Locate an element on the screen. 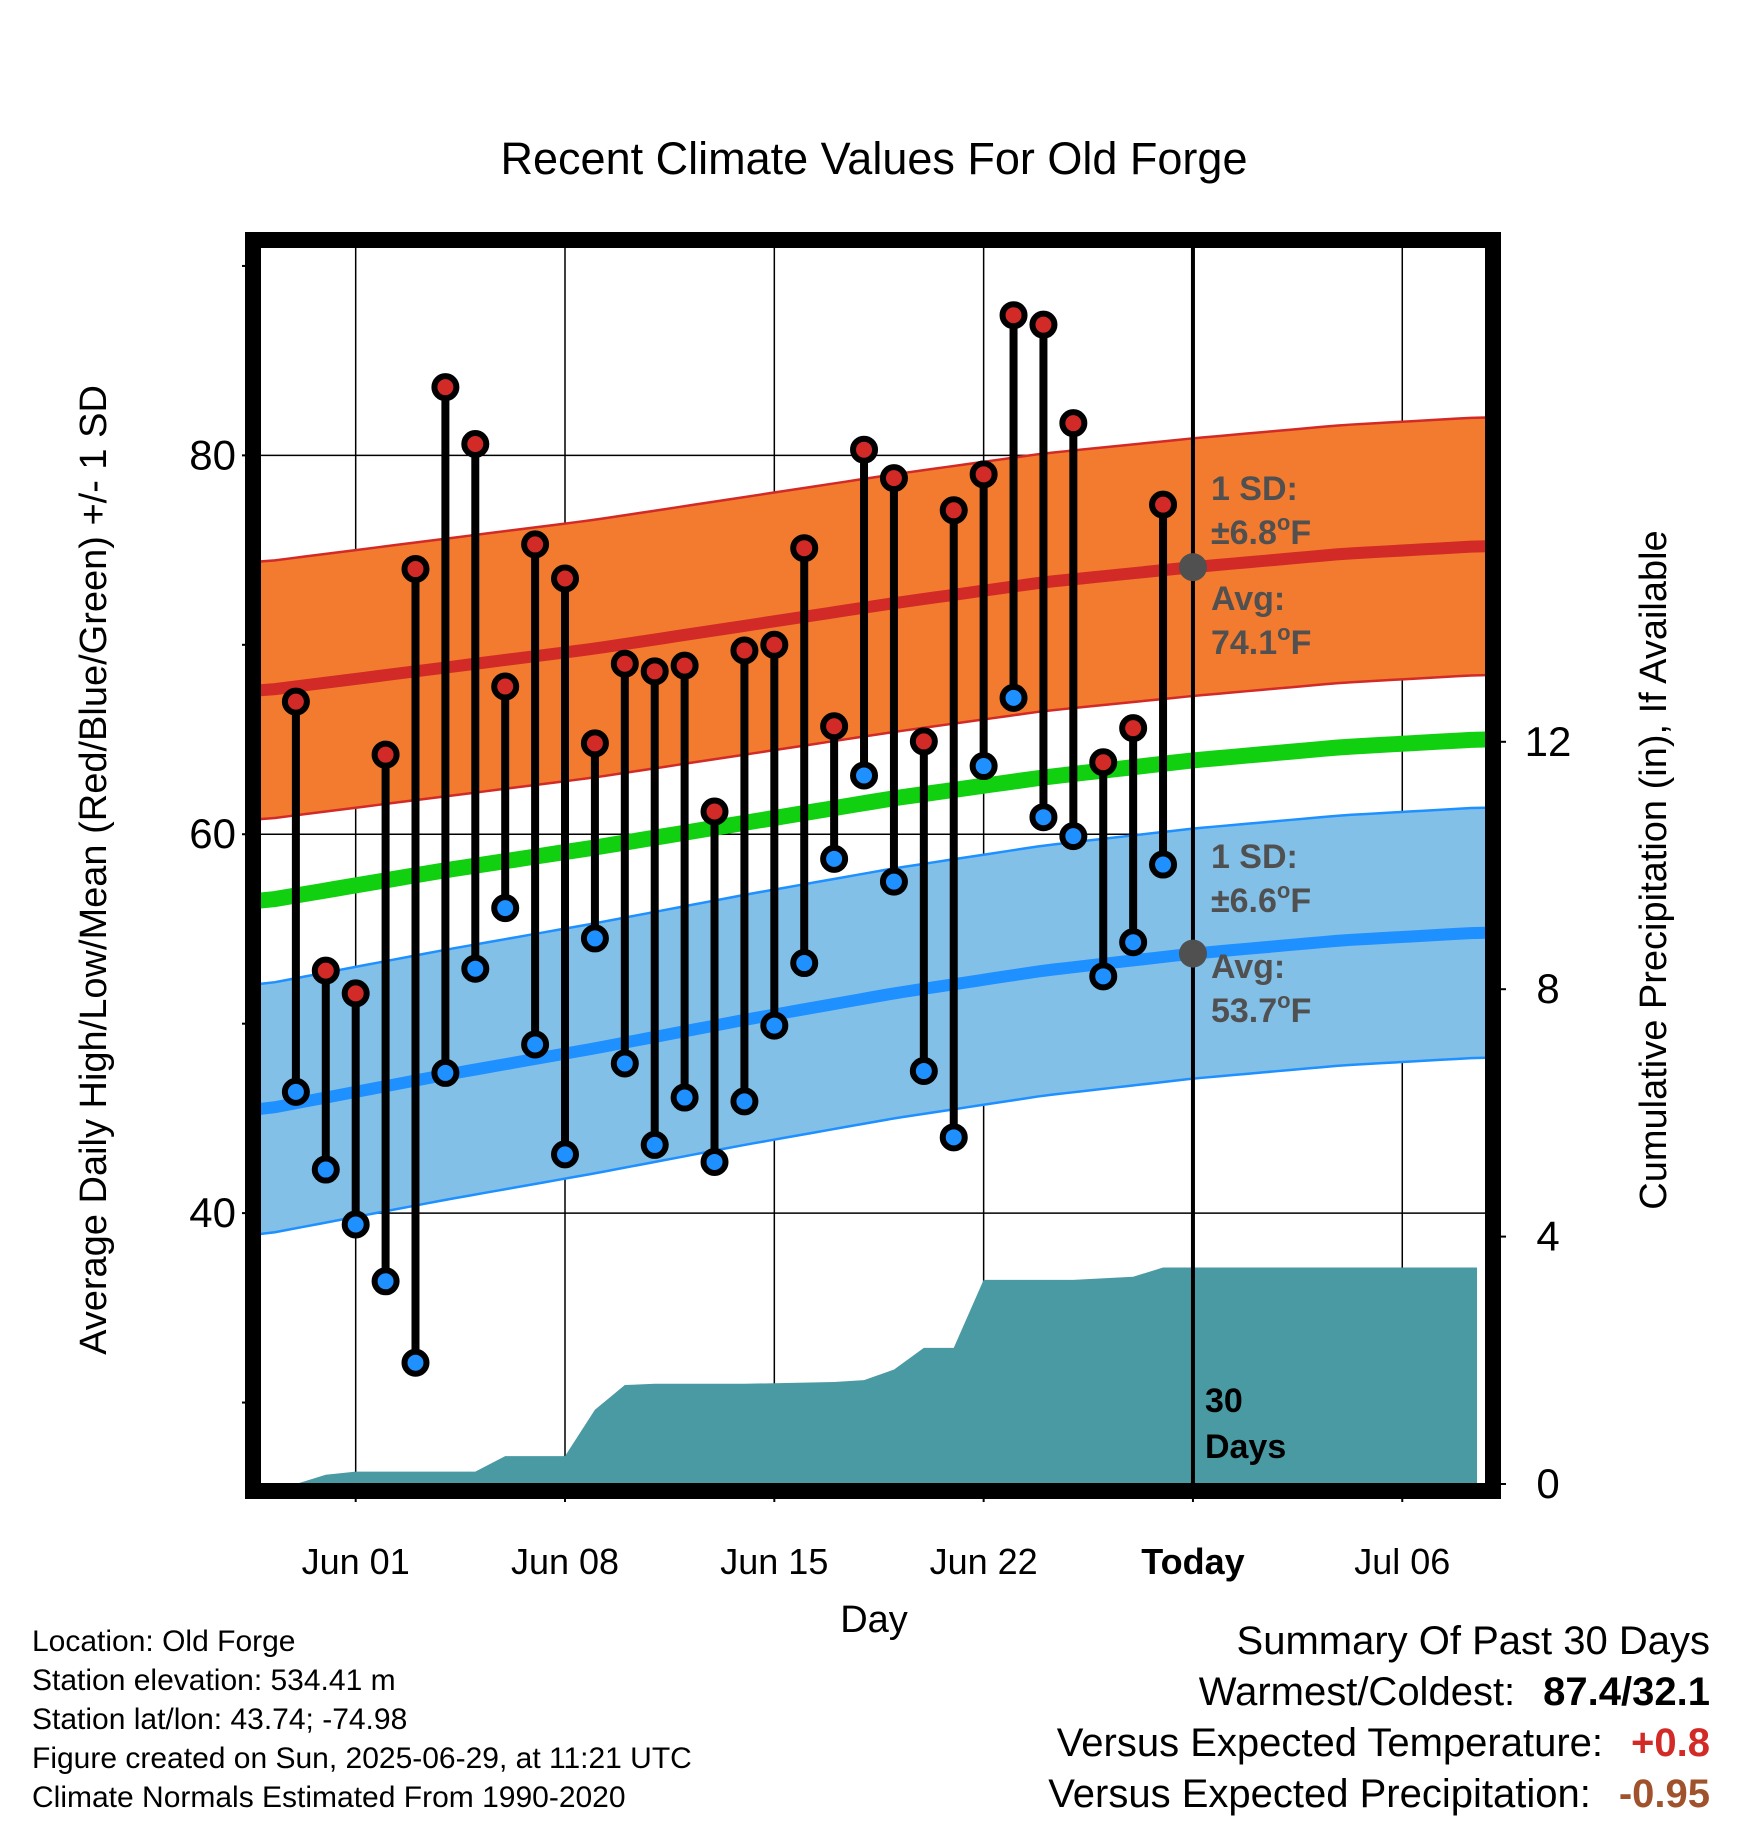  low-avg-annotation-label: Avg: is located at coordinates (1248, 967).